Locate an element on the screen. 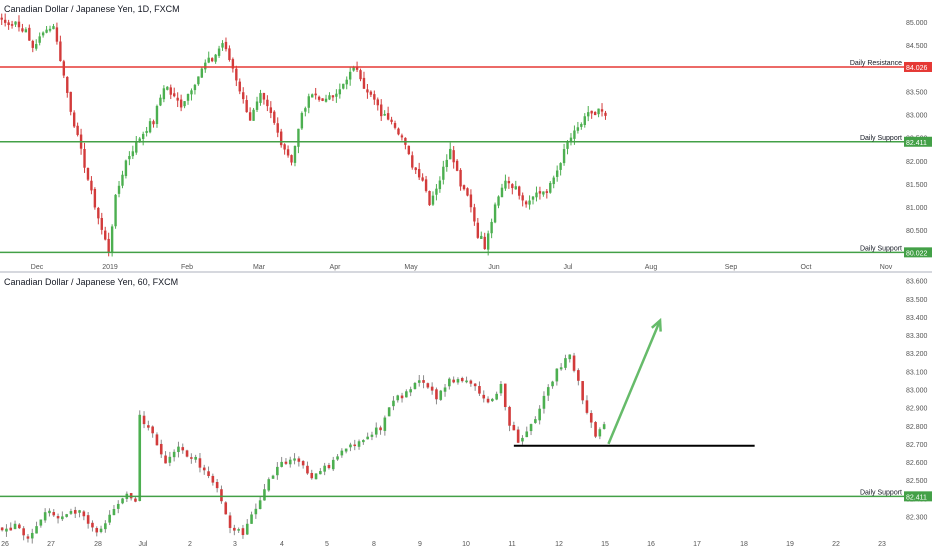 This screenshot has height=550, width=932. x-tick-label: 19 is located at coordinates (790, 544).